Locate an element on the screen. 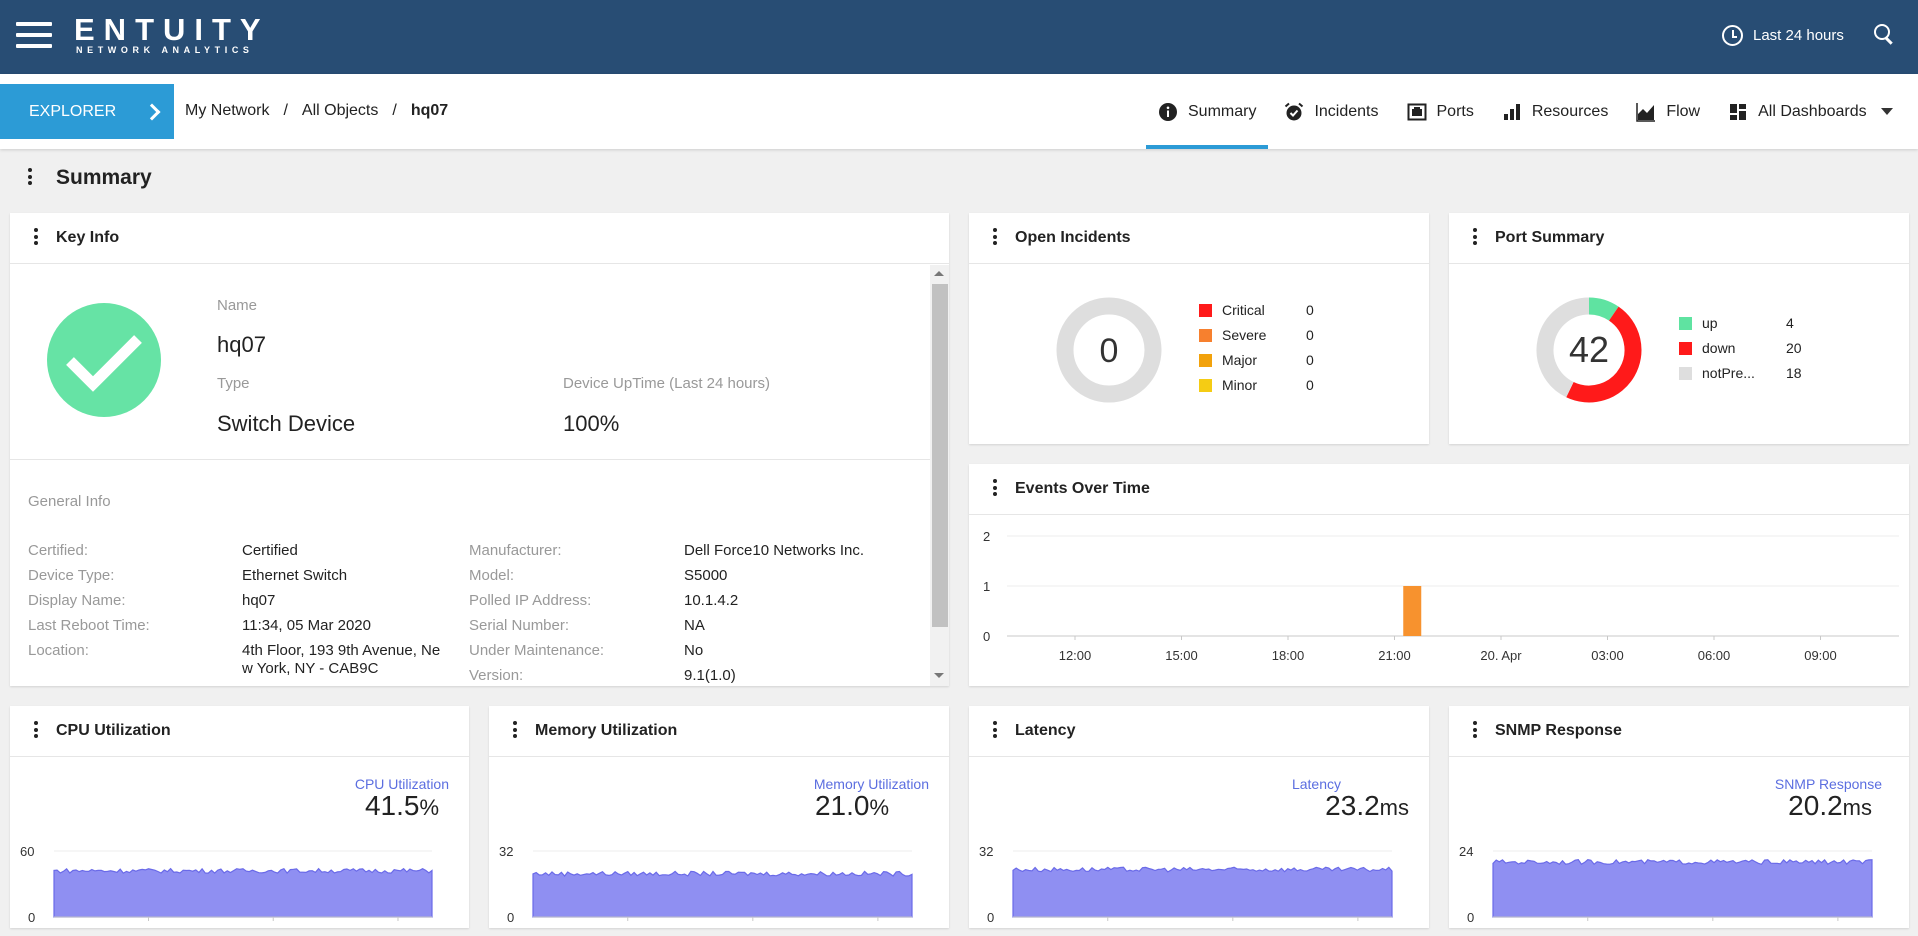 The height and width of the screenshot is (936, 1918). breadcrumb-my-network: My Network is located at coordinates (227, 110).